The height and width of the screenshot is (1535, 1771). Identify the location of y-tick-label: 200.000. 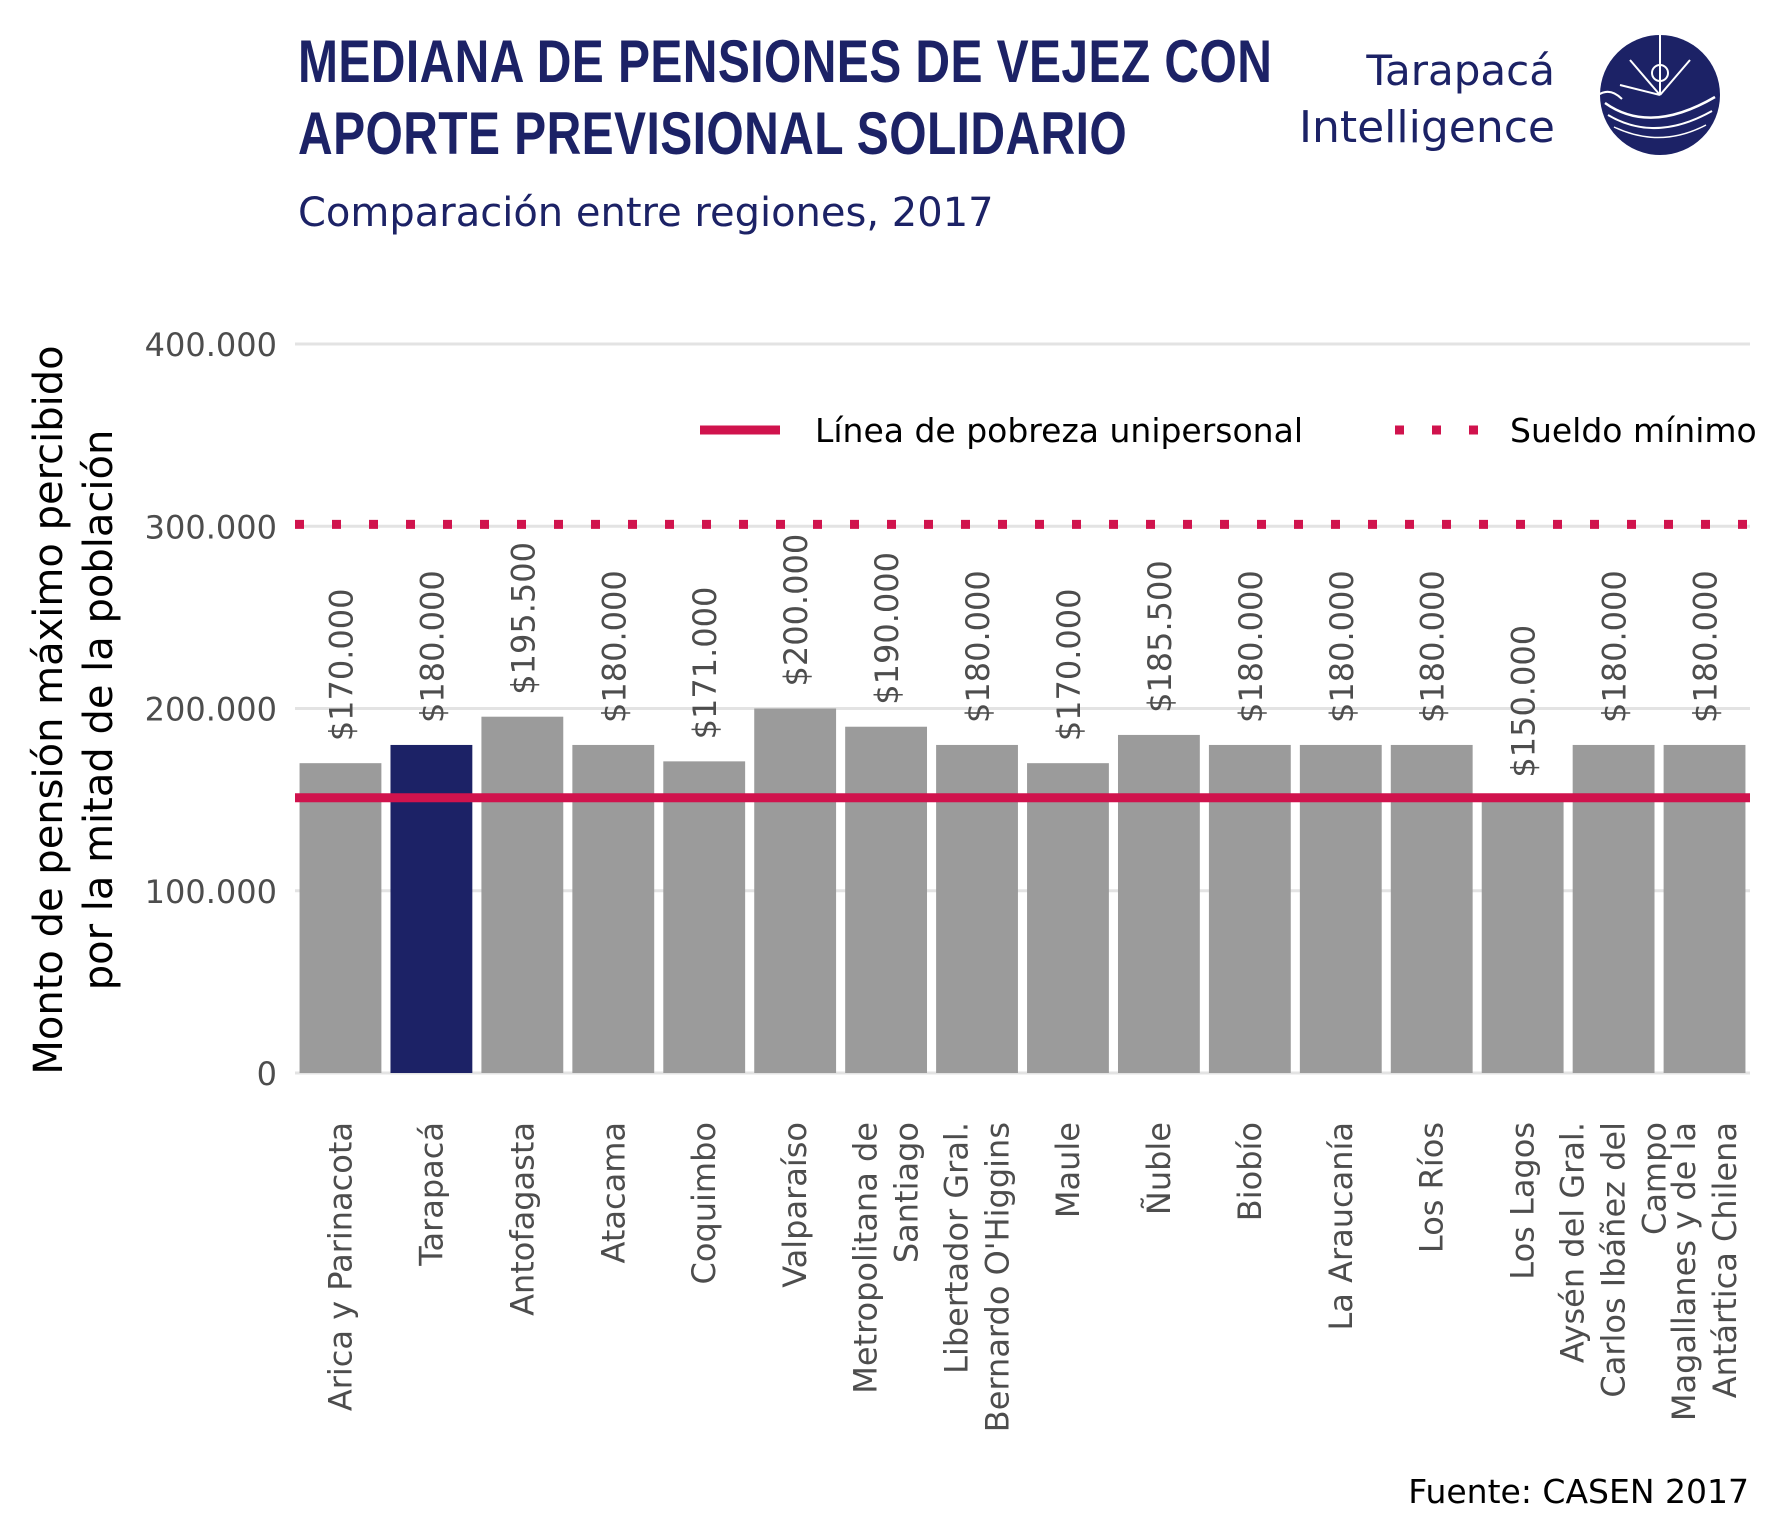
(211, 710).